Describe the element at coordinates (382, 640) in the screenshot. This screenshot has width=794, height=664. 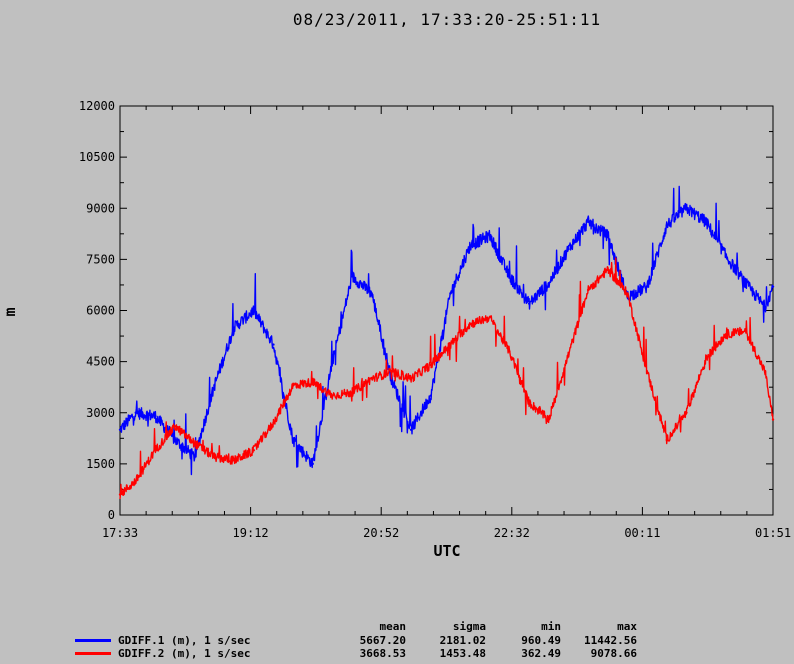
I see `legend-mean-gdiff1: 5667.20` at that location.